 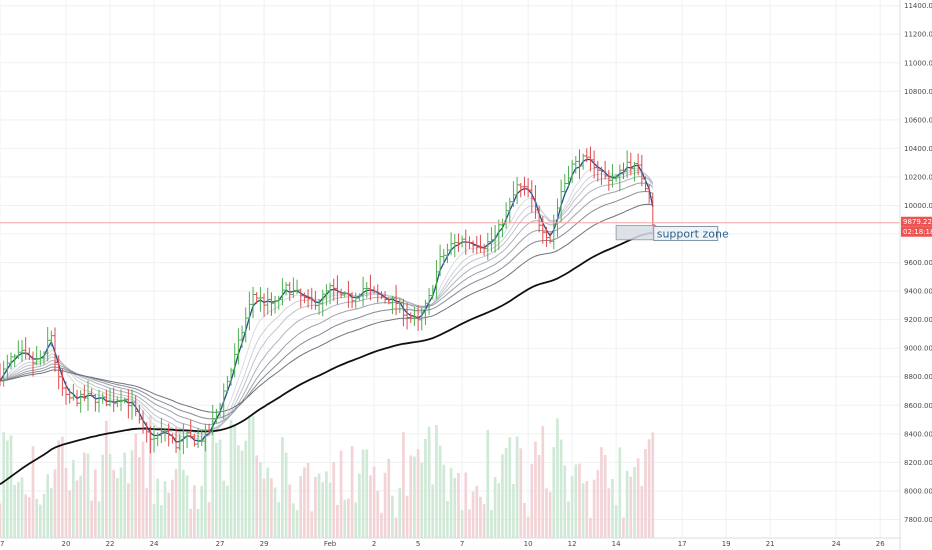 What do you see at coordinates (264, 544) in the screenshot?
I see `time-tick-label: 29` at bounding box center [264, 544].